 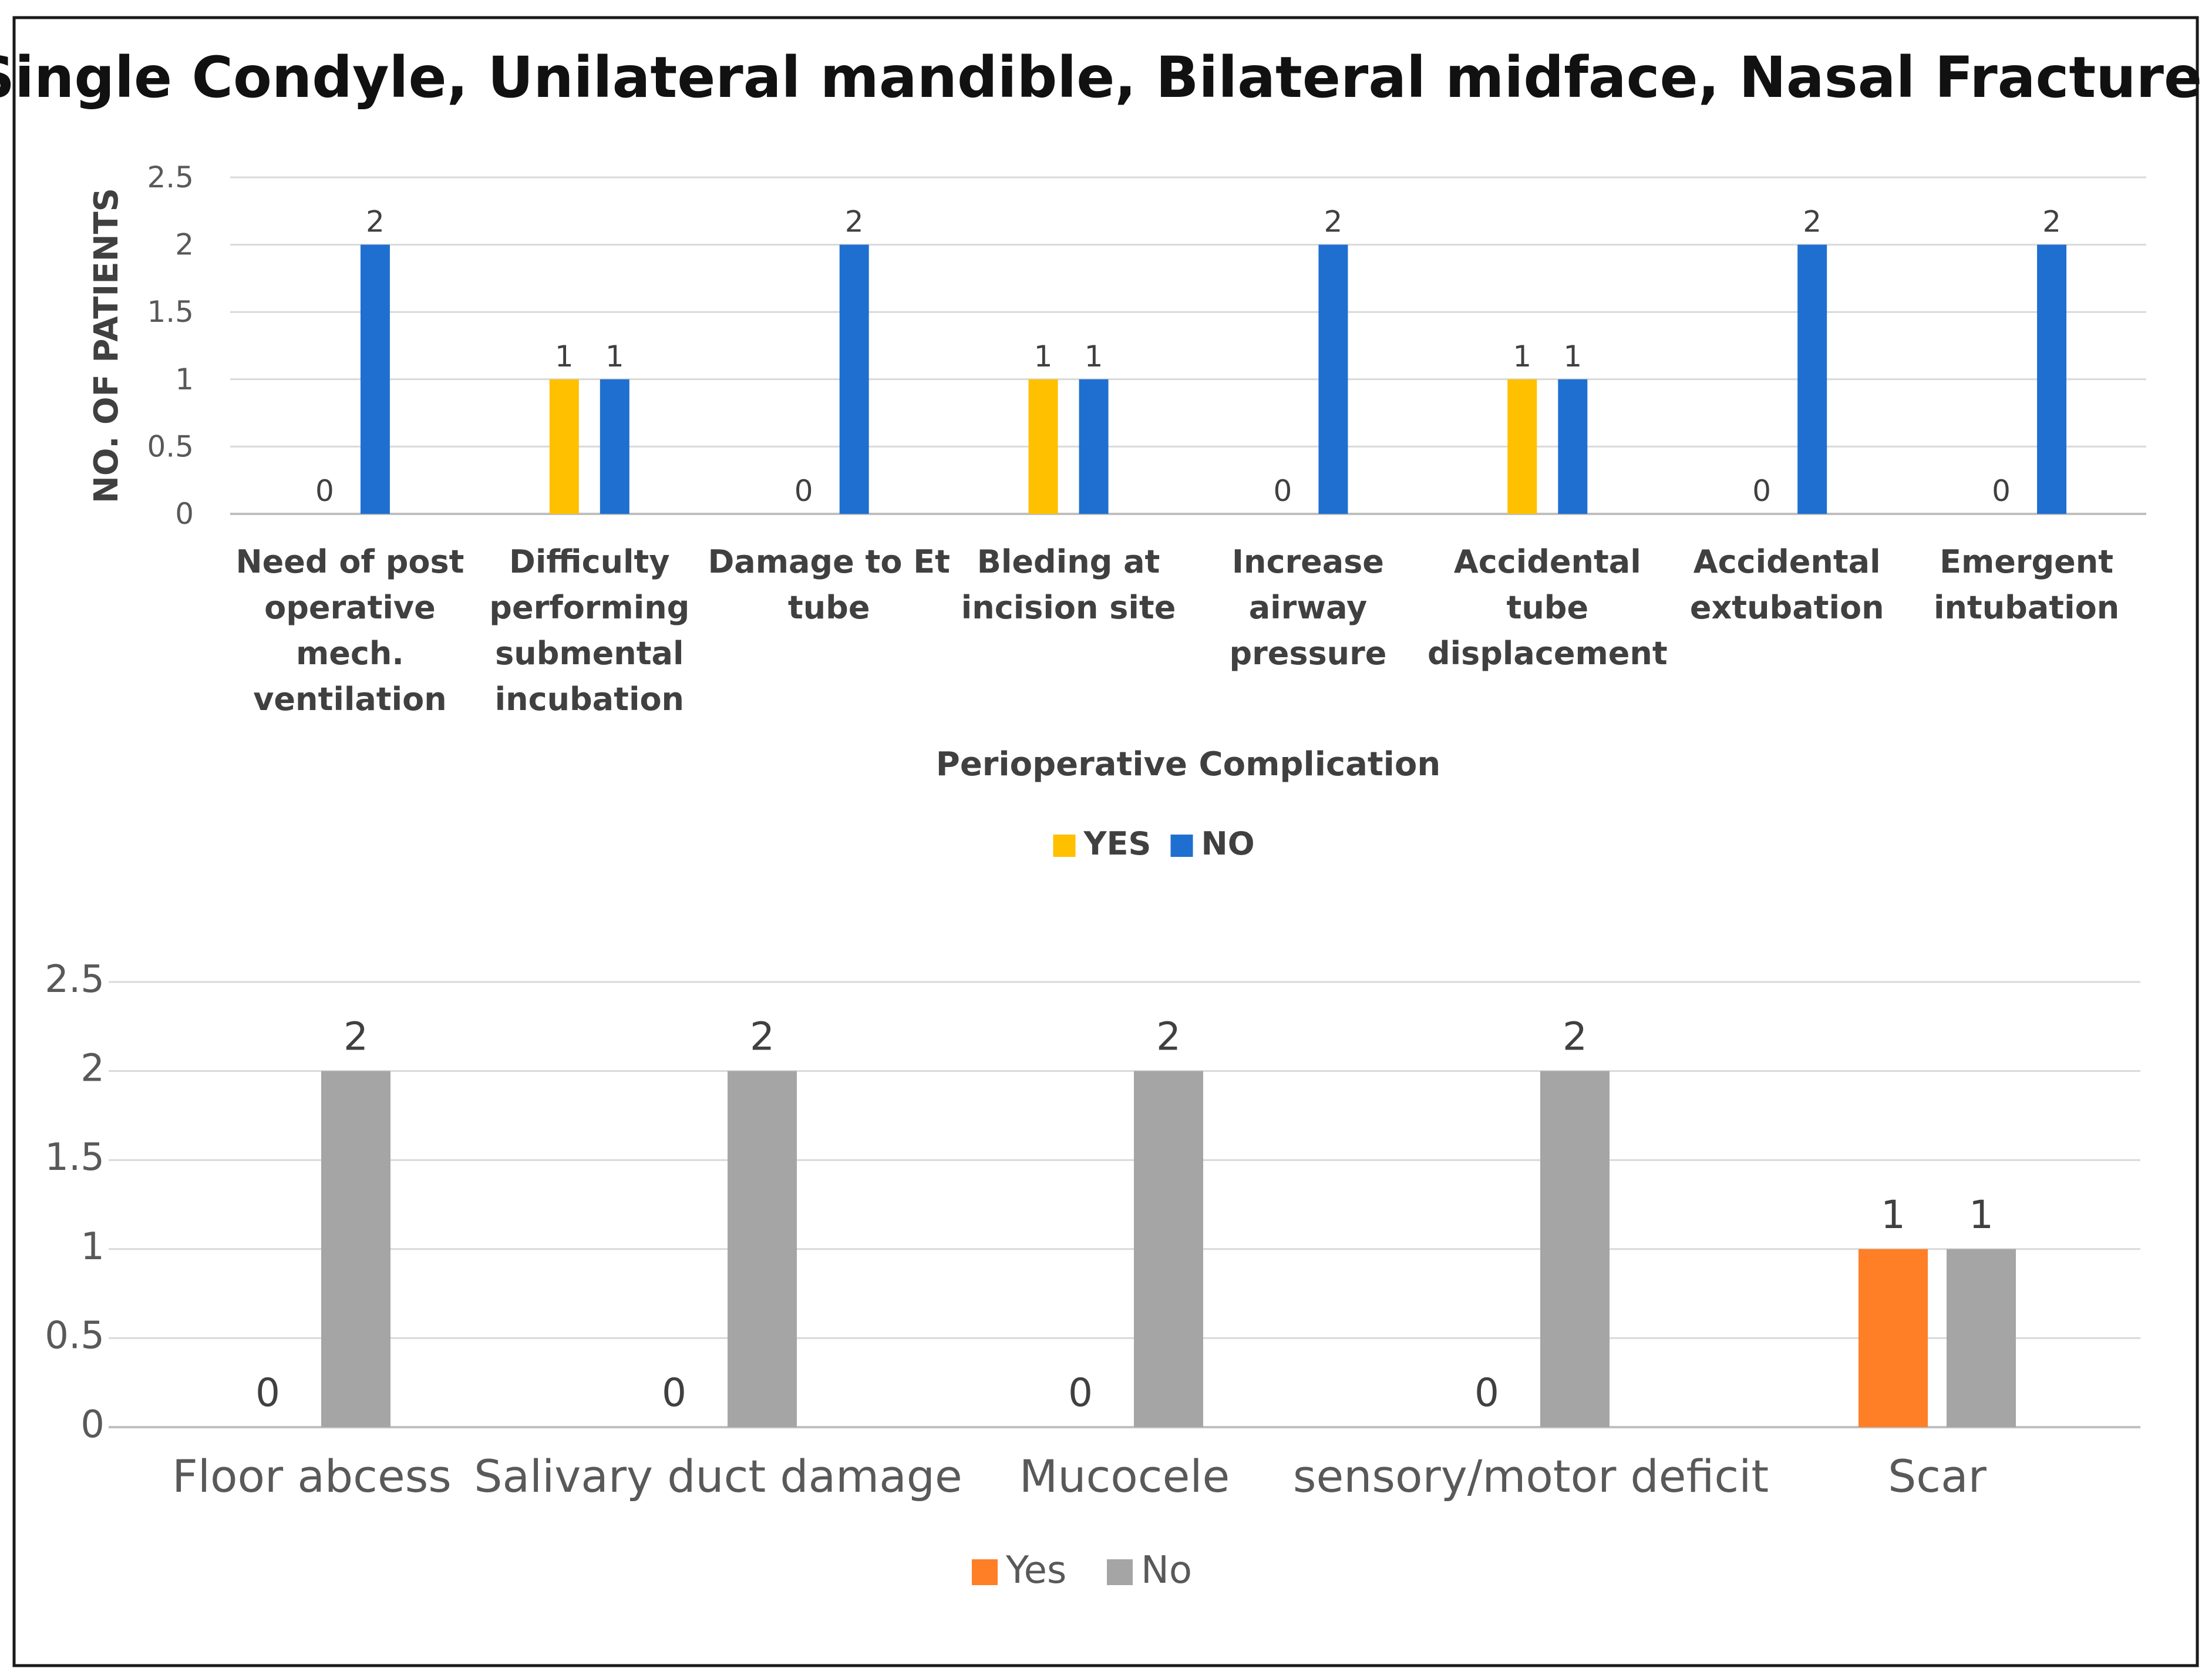 I want to click on category-label: sensory/motor deficit, so click(x=1531, y=1476).